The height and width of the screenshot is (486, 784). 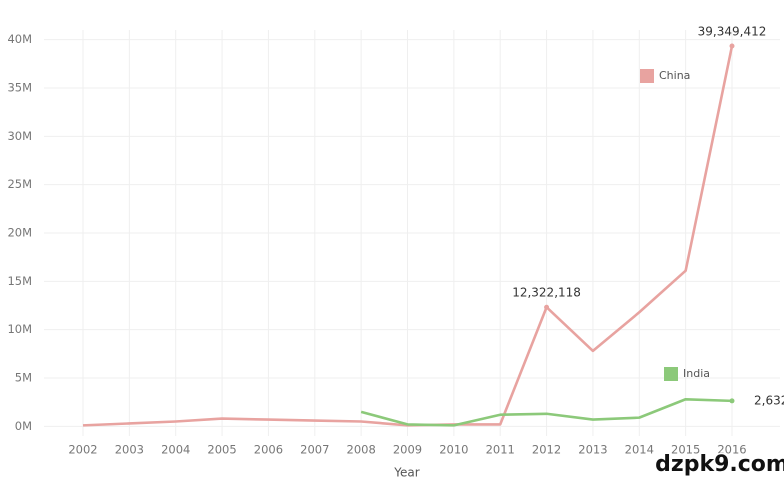 What do you see at coordinates (453, 450) in the screenshot?
I see `x-tick-label: 2010` at bounding box center [453, 450].